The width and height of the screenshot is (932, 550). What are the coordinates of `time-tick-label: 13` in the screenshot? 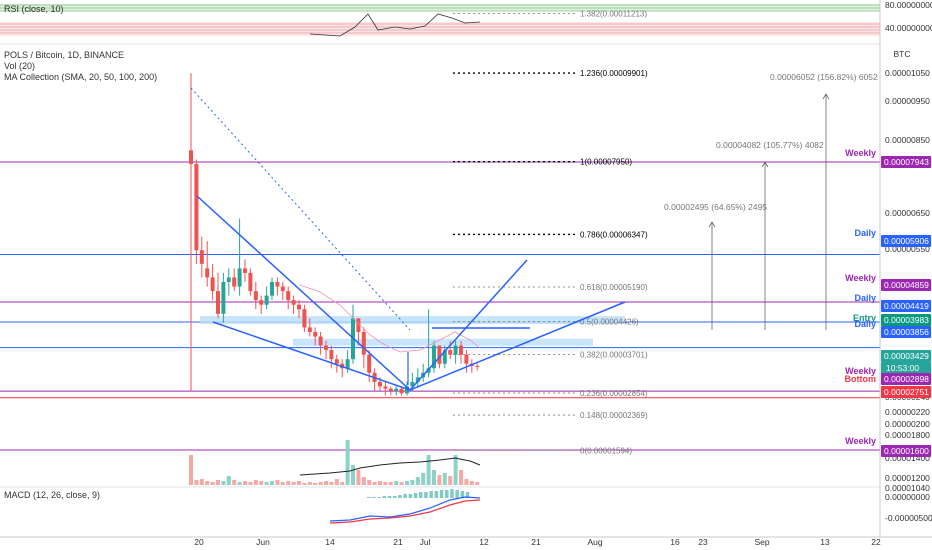 It's located at (825, 542).